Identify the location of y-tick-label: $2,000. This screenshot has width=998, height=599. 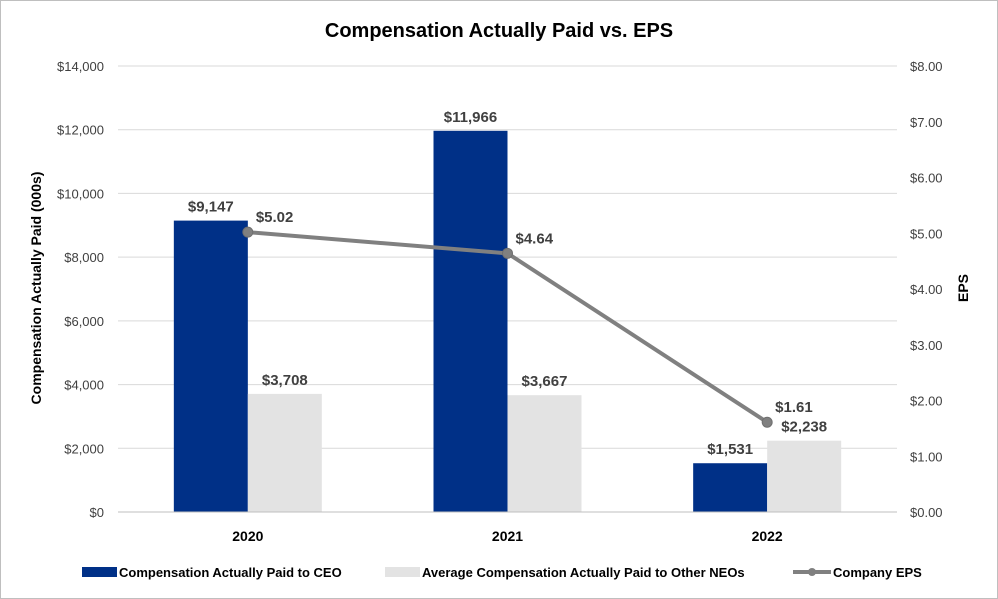
(84, 448).